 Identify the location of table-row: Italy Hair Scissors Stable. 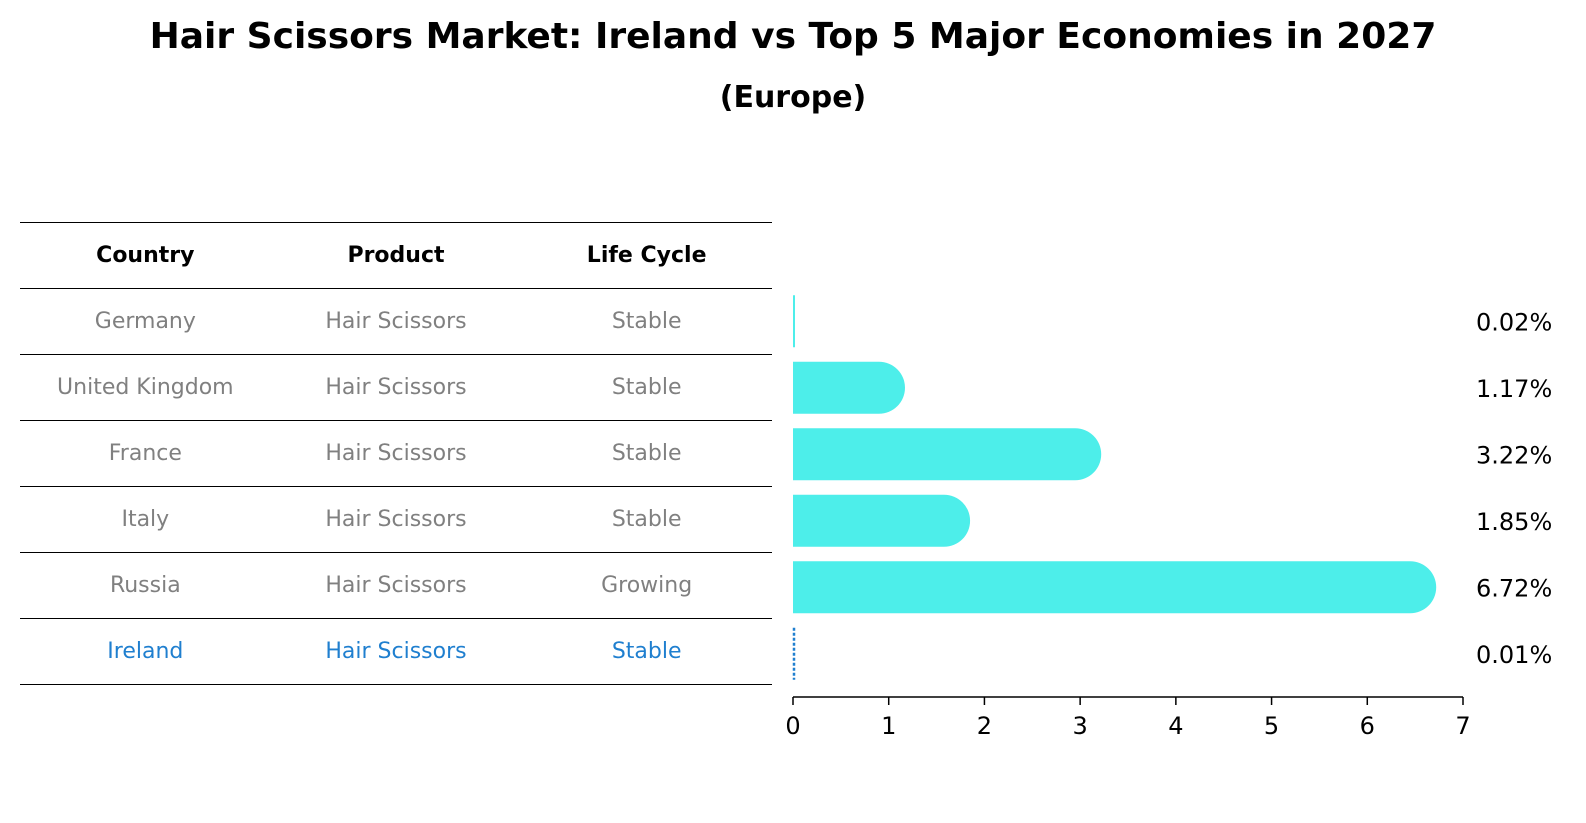
(396, 519).